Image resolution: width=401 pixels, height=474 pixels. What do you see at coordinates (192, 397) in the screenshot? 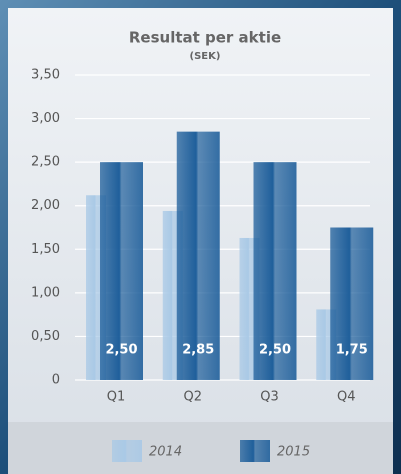
I see `x-tick-label: Q2` at bounding box center [192, 397].